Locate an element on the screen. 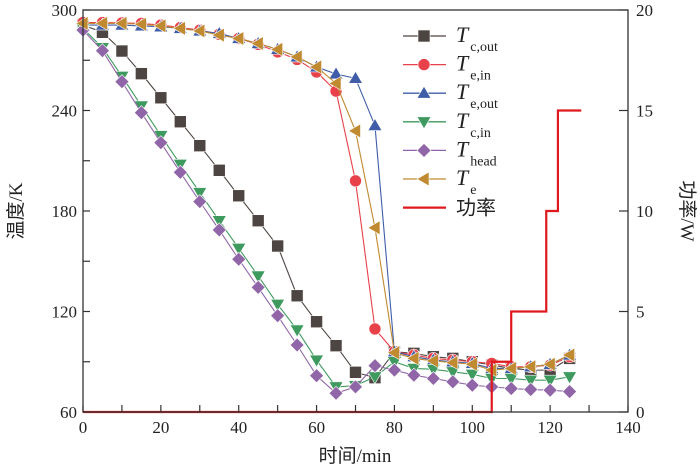  y2-axis-label: 功率/W is located at coordinates (687, 210).